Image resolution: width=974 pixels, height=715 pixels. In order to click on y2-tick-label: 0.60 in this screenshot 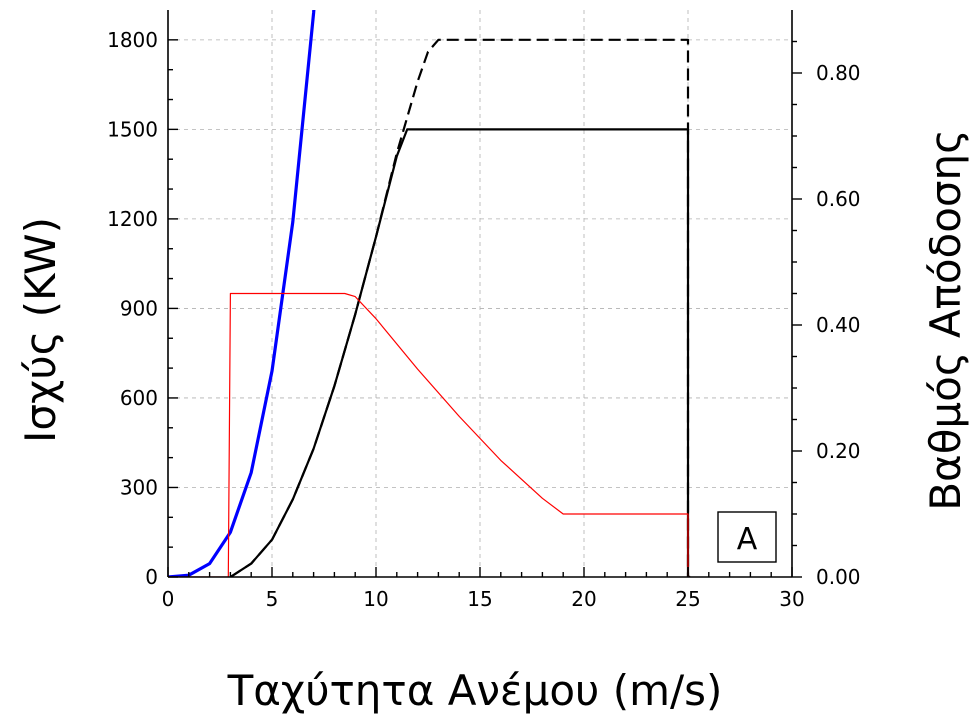, I will do `click(838, 199)`.